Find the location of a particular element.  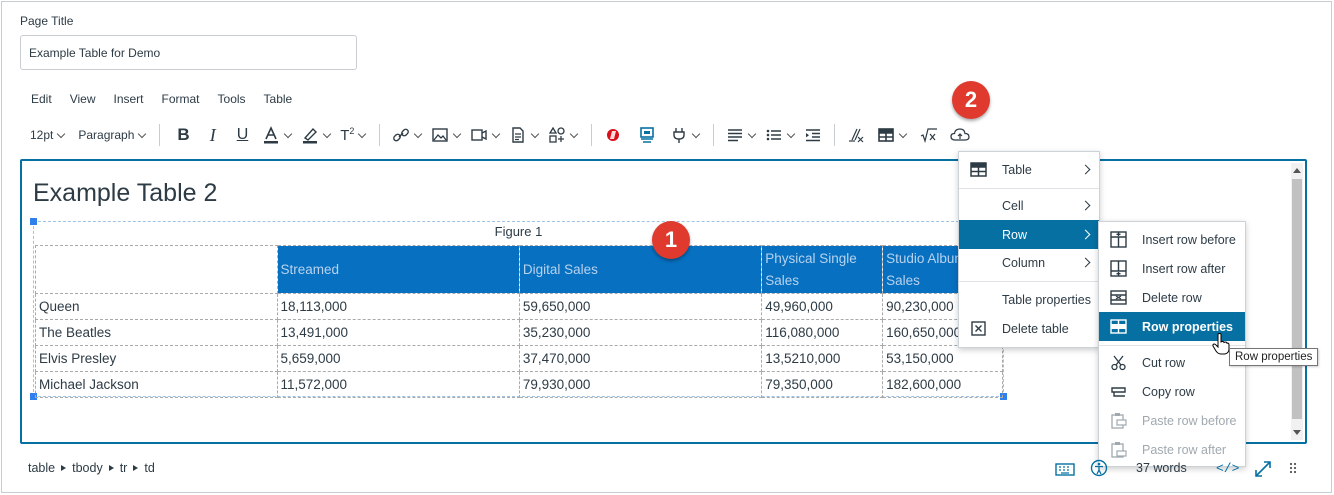

table-header-cell: Physical Single Sales is located at coordinates (822, 269).